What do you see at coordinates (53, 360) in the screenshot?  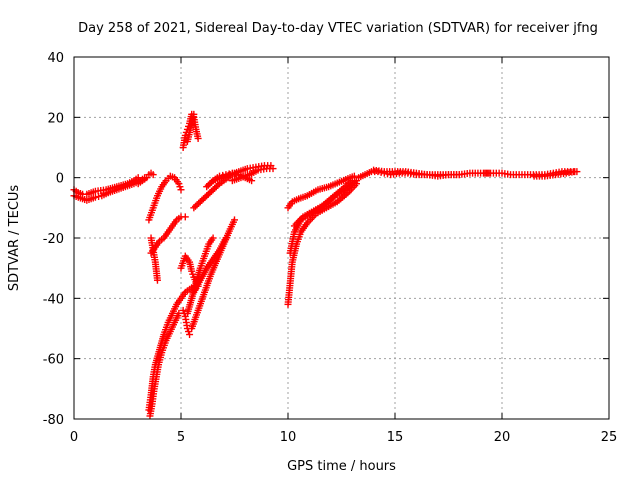 I see `y-tick-label: -60` at bounding box center [53, 360].